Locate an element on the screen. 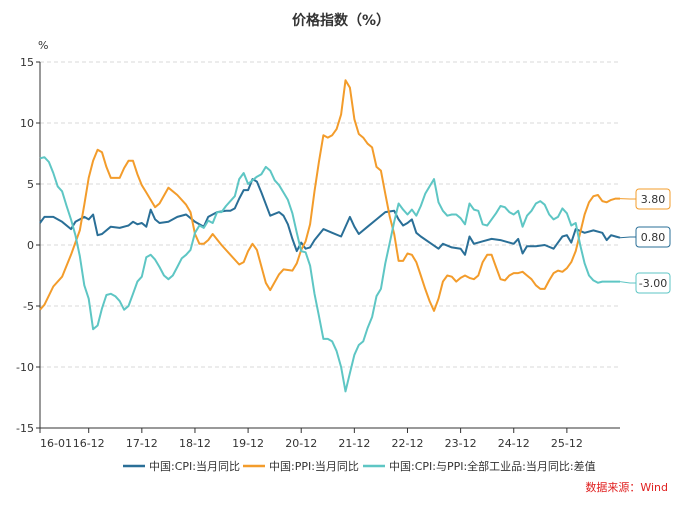 The height and width of the screenshot is (506, 693). callout-value: -3.00 is located at coordinates (653, 283).